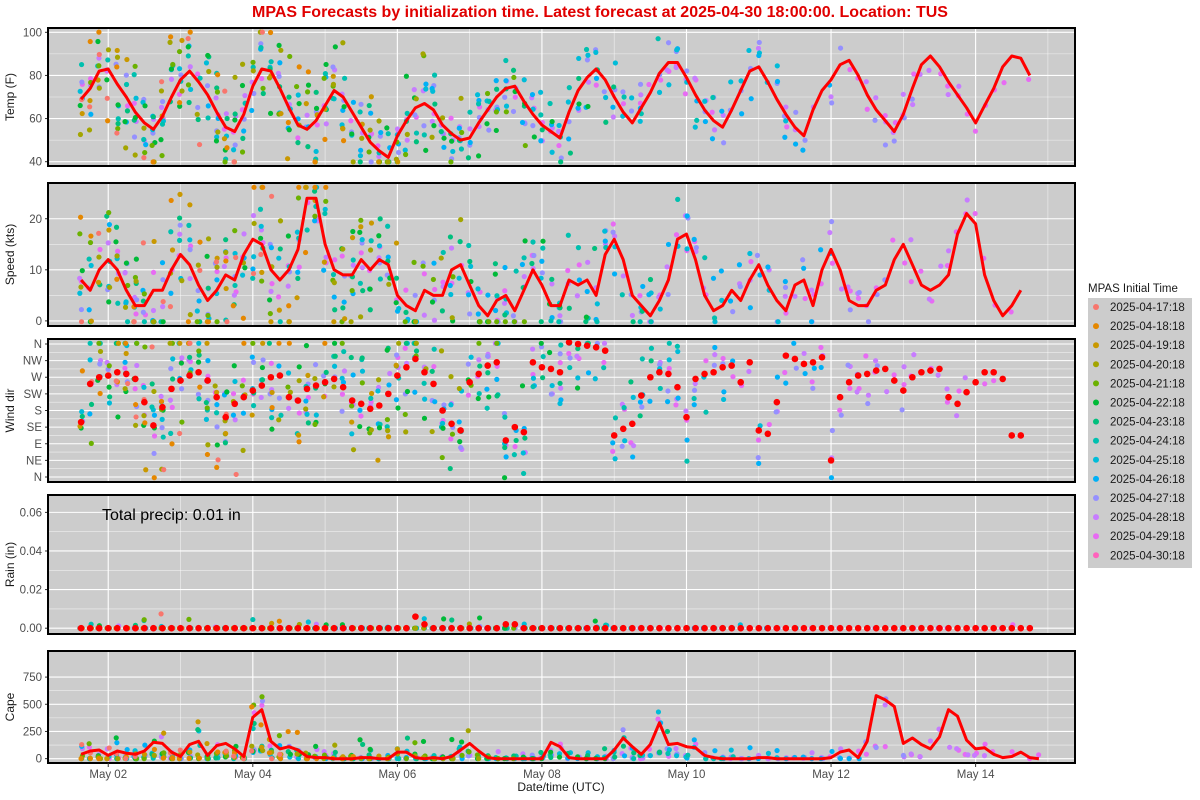 The width and height of the screenshot is (1200, 800). What do you see at coordinates (1147, 365) in the screenshot?
I see `legend-label: 2025-04-20:18` at bounding box center [1147, 365].